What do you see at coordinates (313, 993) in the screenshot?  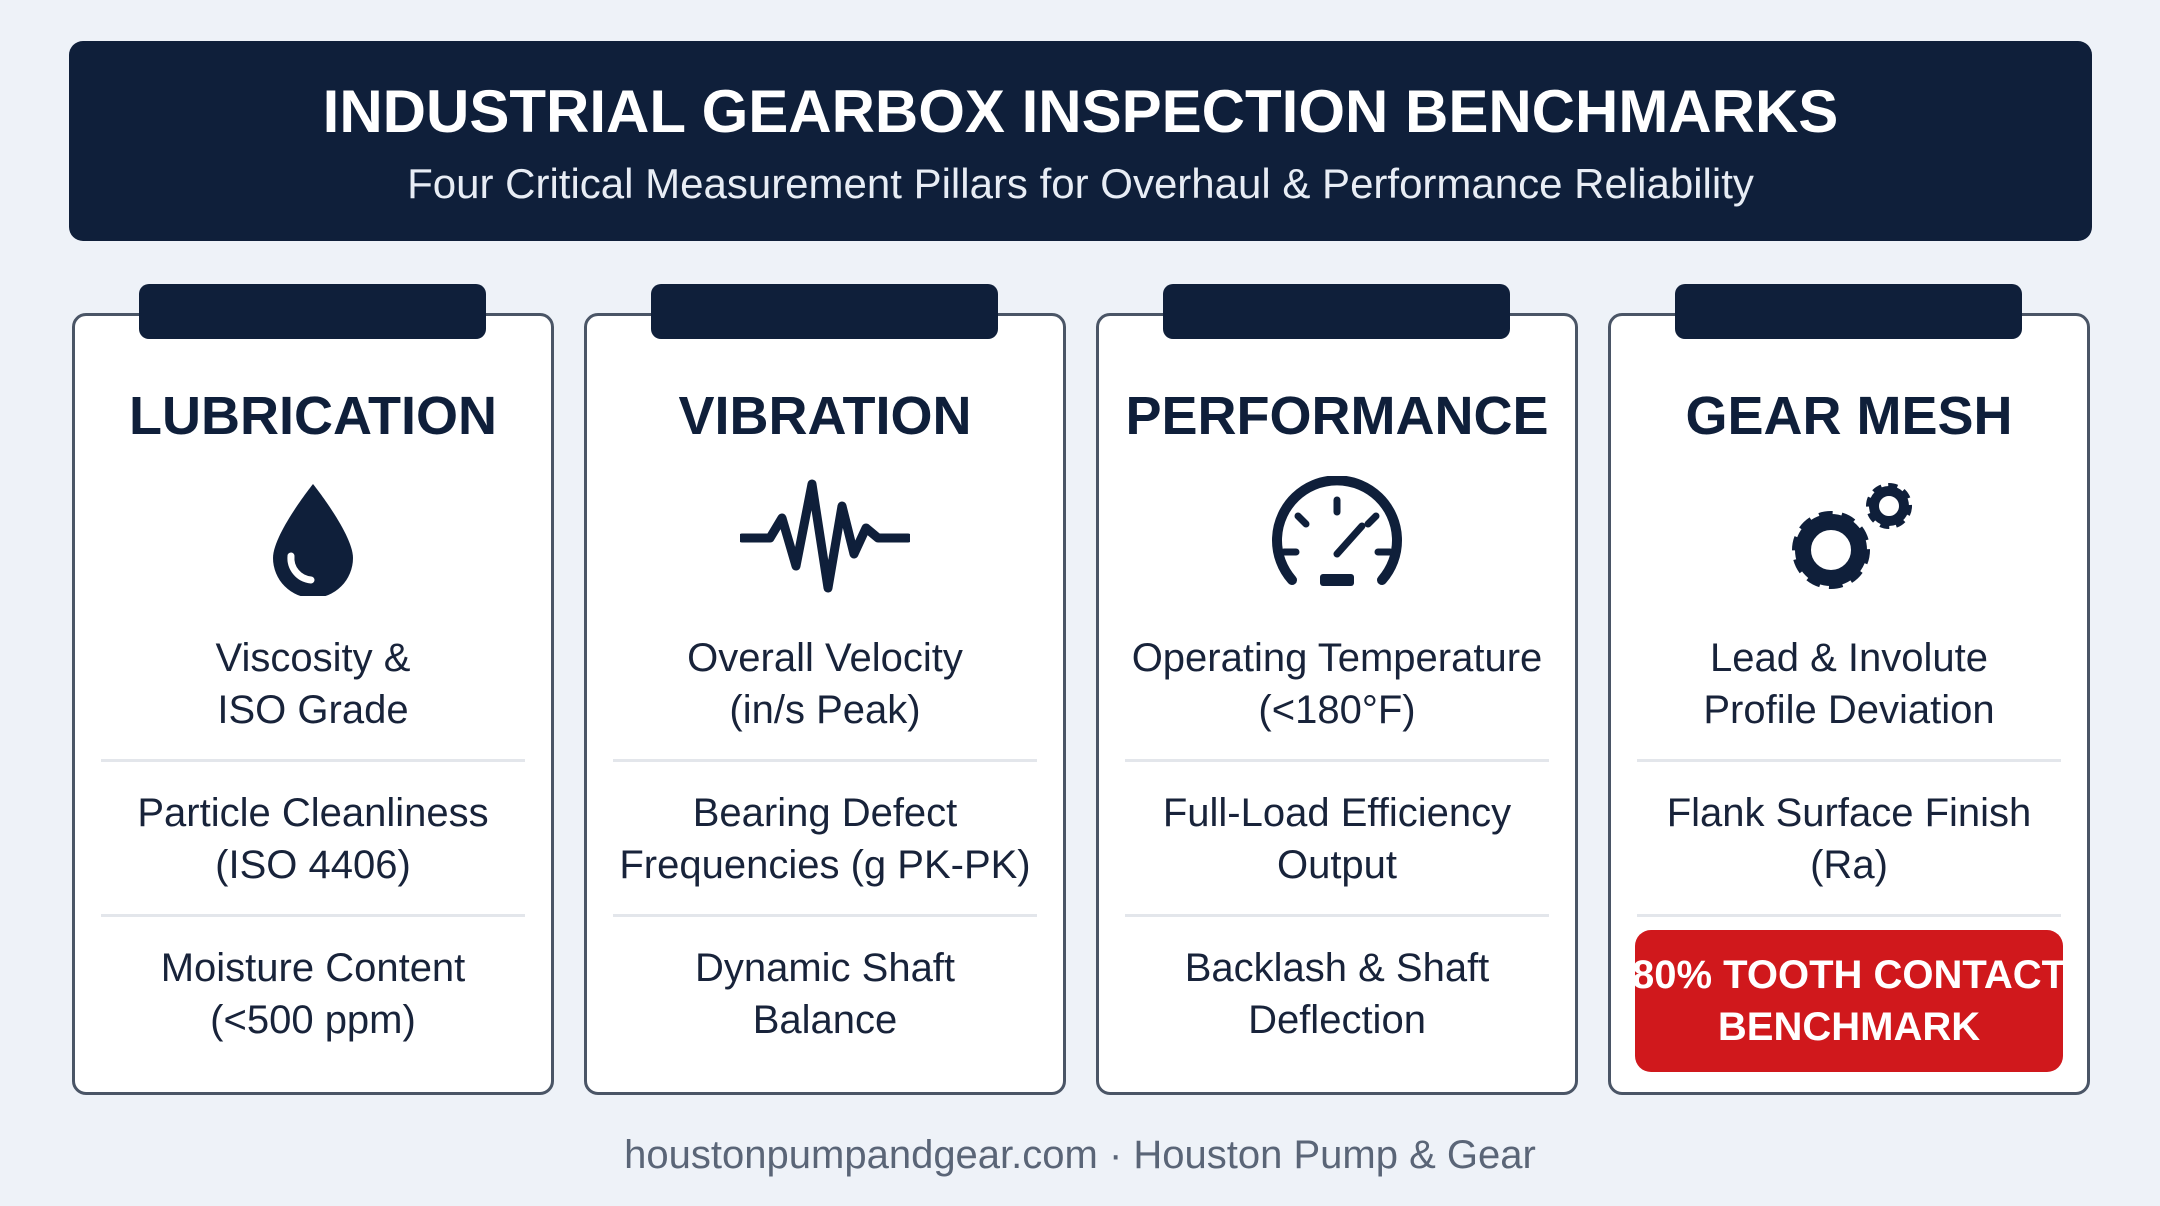 I see `card-item: Moisture Content (<500 ppm)` at bounding box center [313, 993].